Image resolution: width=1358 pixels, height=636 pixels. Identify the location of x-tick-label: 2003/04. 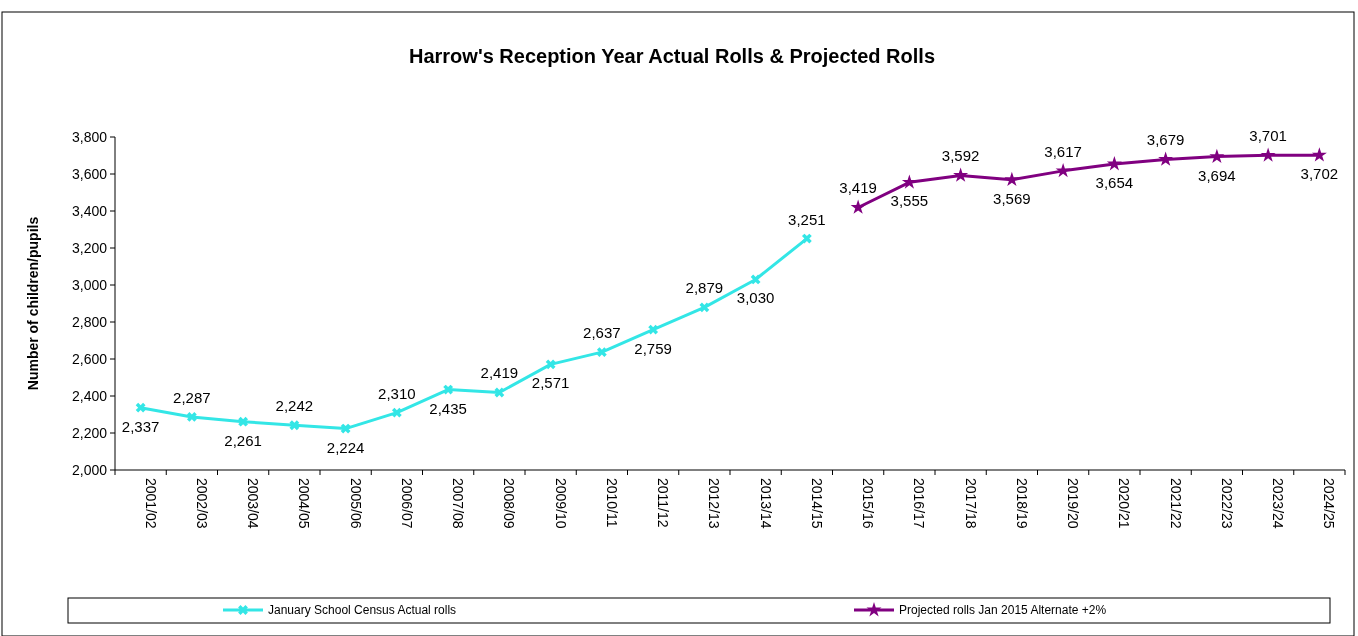
(253, 503).